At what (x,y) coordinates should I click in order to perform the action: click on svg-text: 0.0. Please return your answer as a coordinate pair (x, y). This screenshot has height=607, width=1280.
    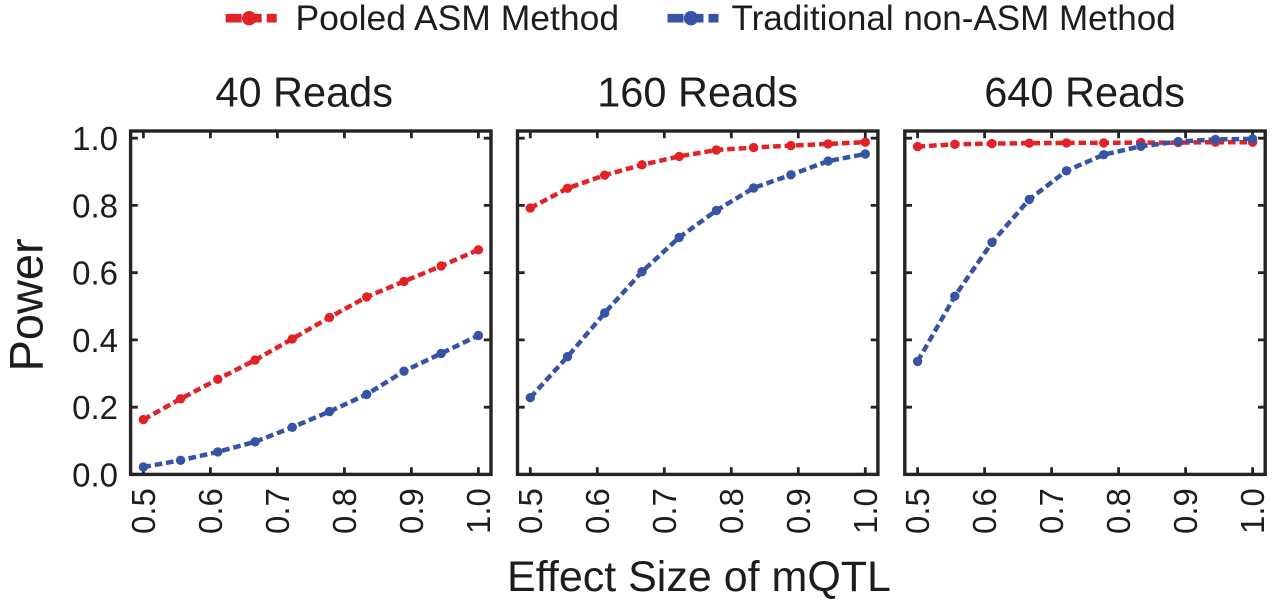
    Looking at the image, I should click on (95, 474).